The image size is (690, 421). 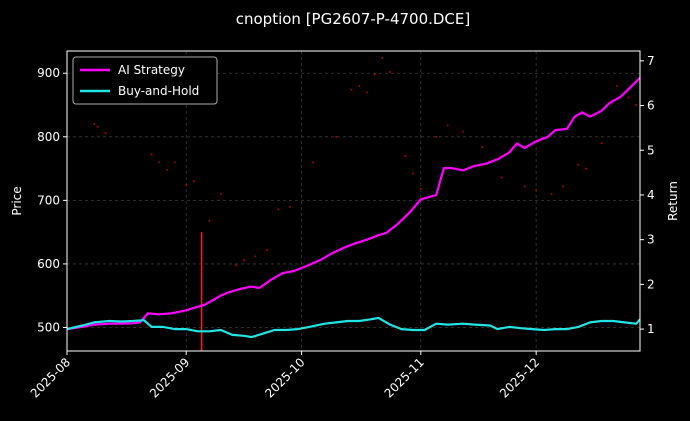 What do you see at coordinates (651, 106) in the screenshot?
I see `y-right-tick-label: 6` at bounding box center [651, 106].